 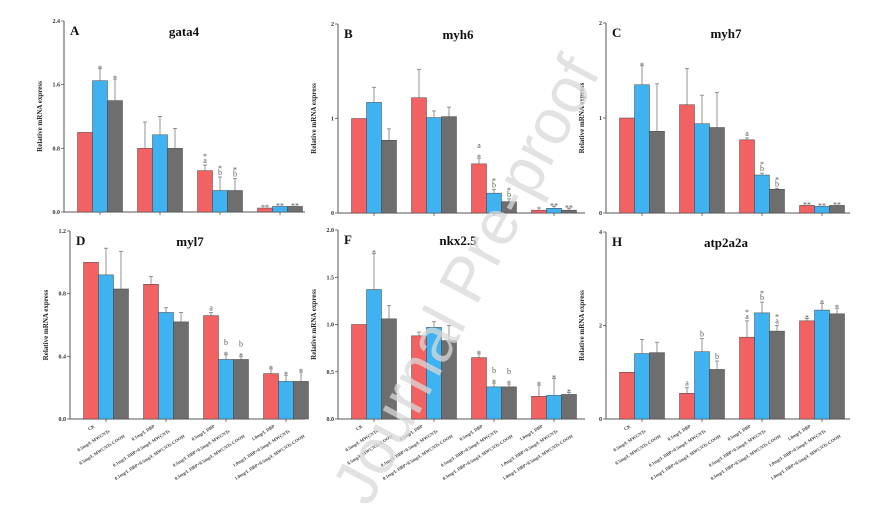 What do you see at coordinates (458, 240) in the screenshot?
I see `panel-title: nkx2.5` at bounding box center [458, 240].